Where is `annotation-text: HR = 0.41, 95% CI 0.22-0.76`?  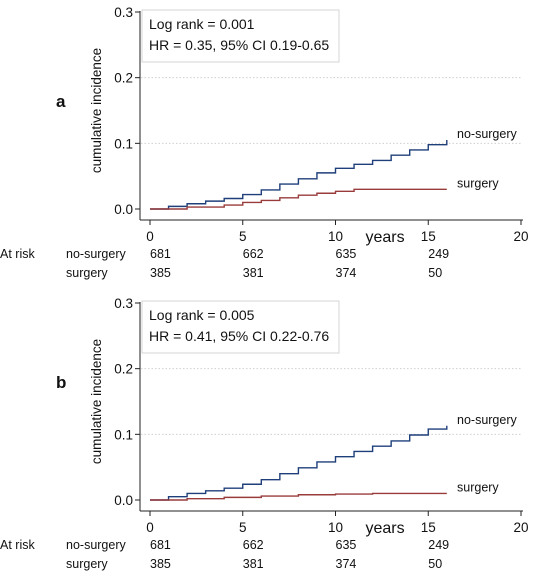
annotation-text: HR = 0.41, 95% CI 0.22-0.76 is located at coordinates (239, 336).